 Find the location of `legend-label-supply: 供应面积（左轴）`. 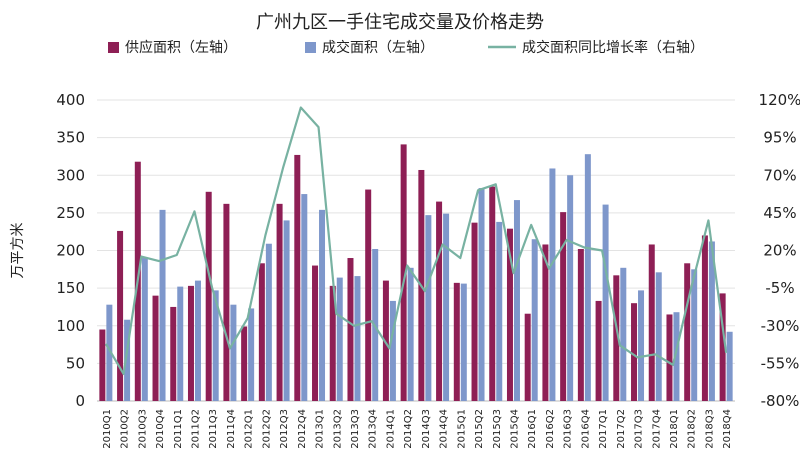

legend-label-supply: 供应面积（左轴） is located at coordinates (181, 47).